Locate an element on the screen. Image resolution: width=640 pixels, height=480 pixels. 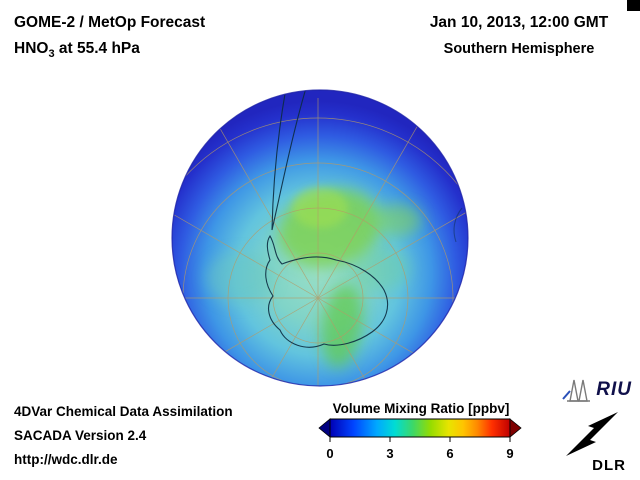
hemisphere-label: Southern Hemisphere is located at coordinates (519, 49).